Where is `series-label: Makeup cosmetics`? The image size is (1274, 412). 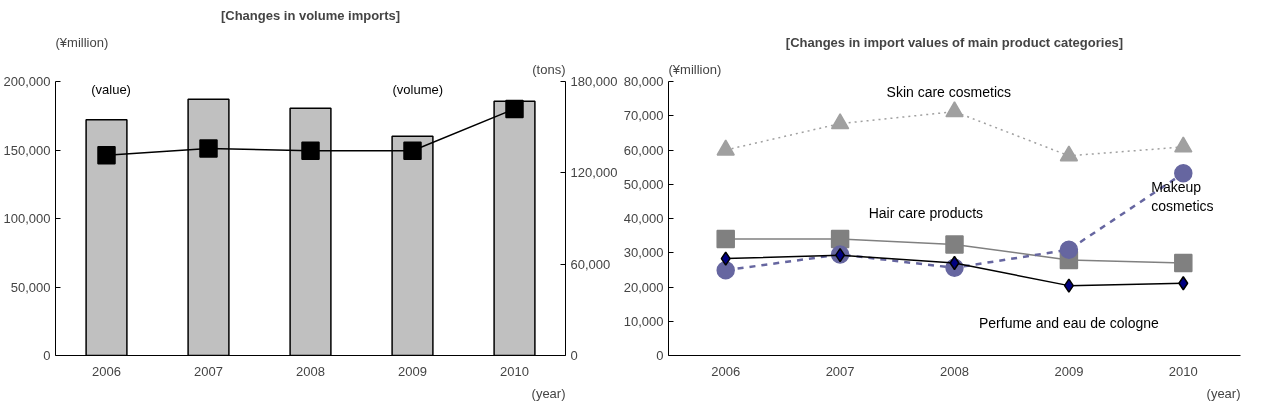
series-label: Makeup cosmetics is located at coordinates (1182, 196).